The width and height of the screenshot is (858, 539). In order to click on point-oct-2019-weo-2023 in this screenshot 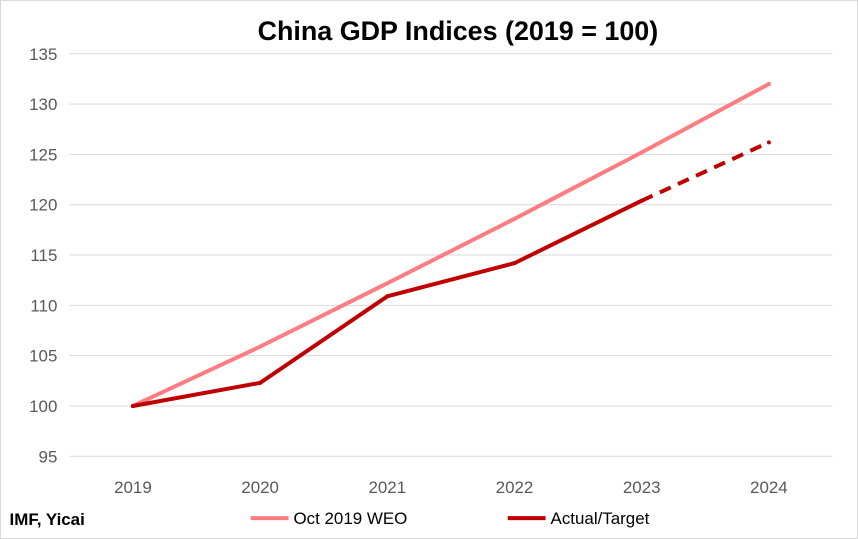, I will do `click(641, 152)`.